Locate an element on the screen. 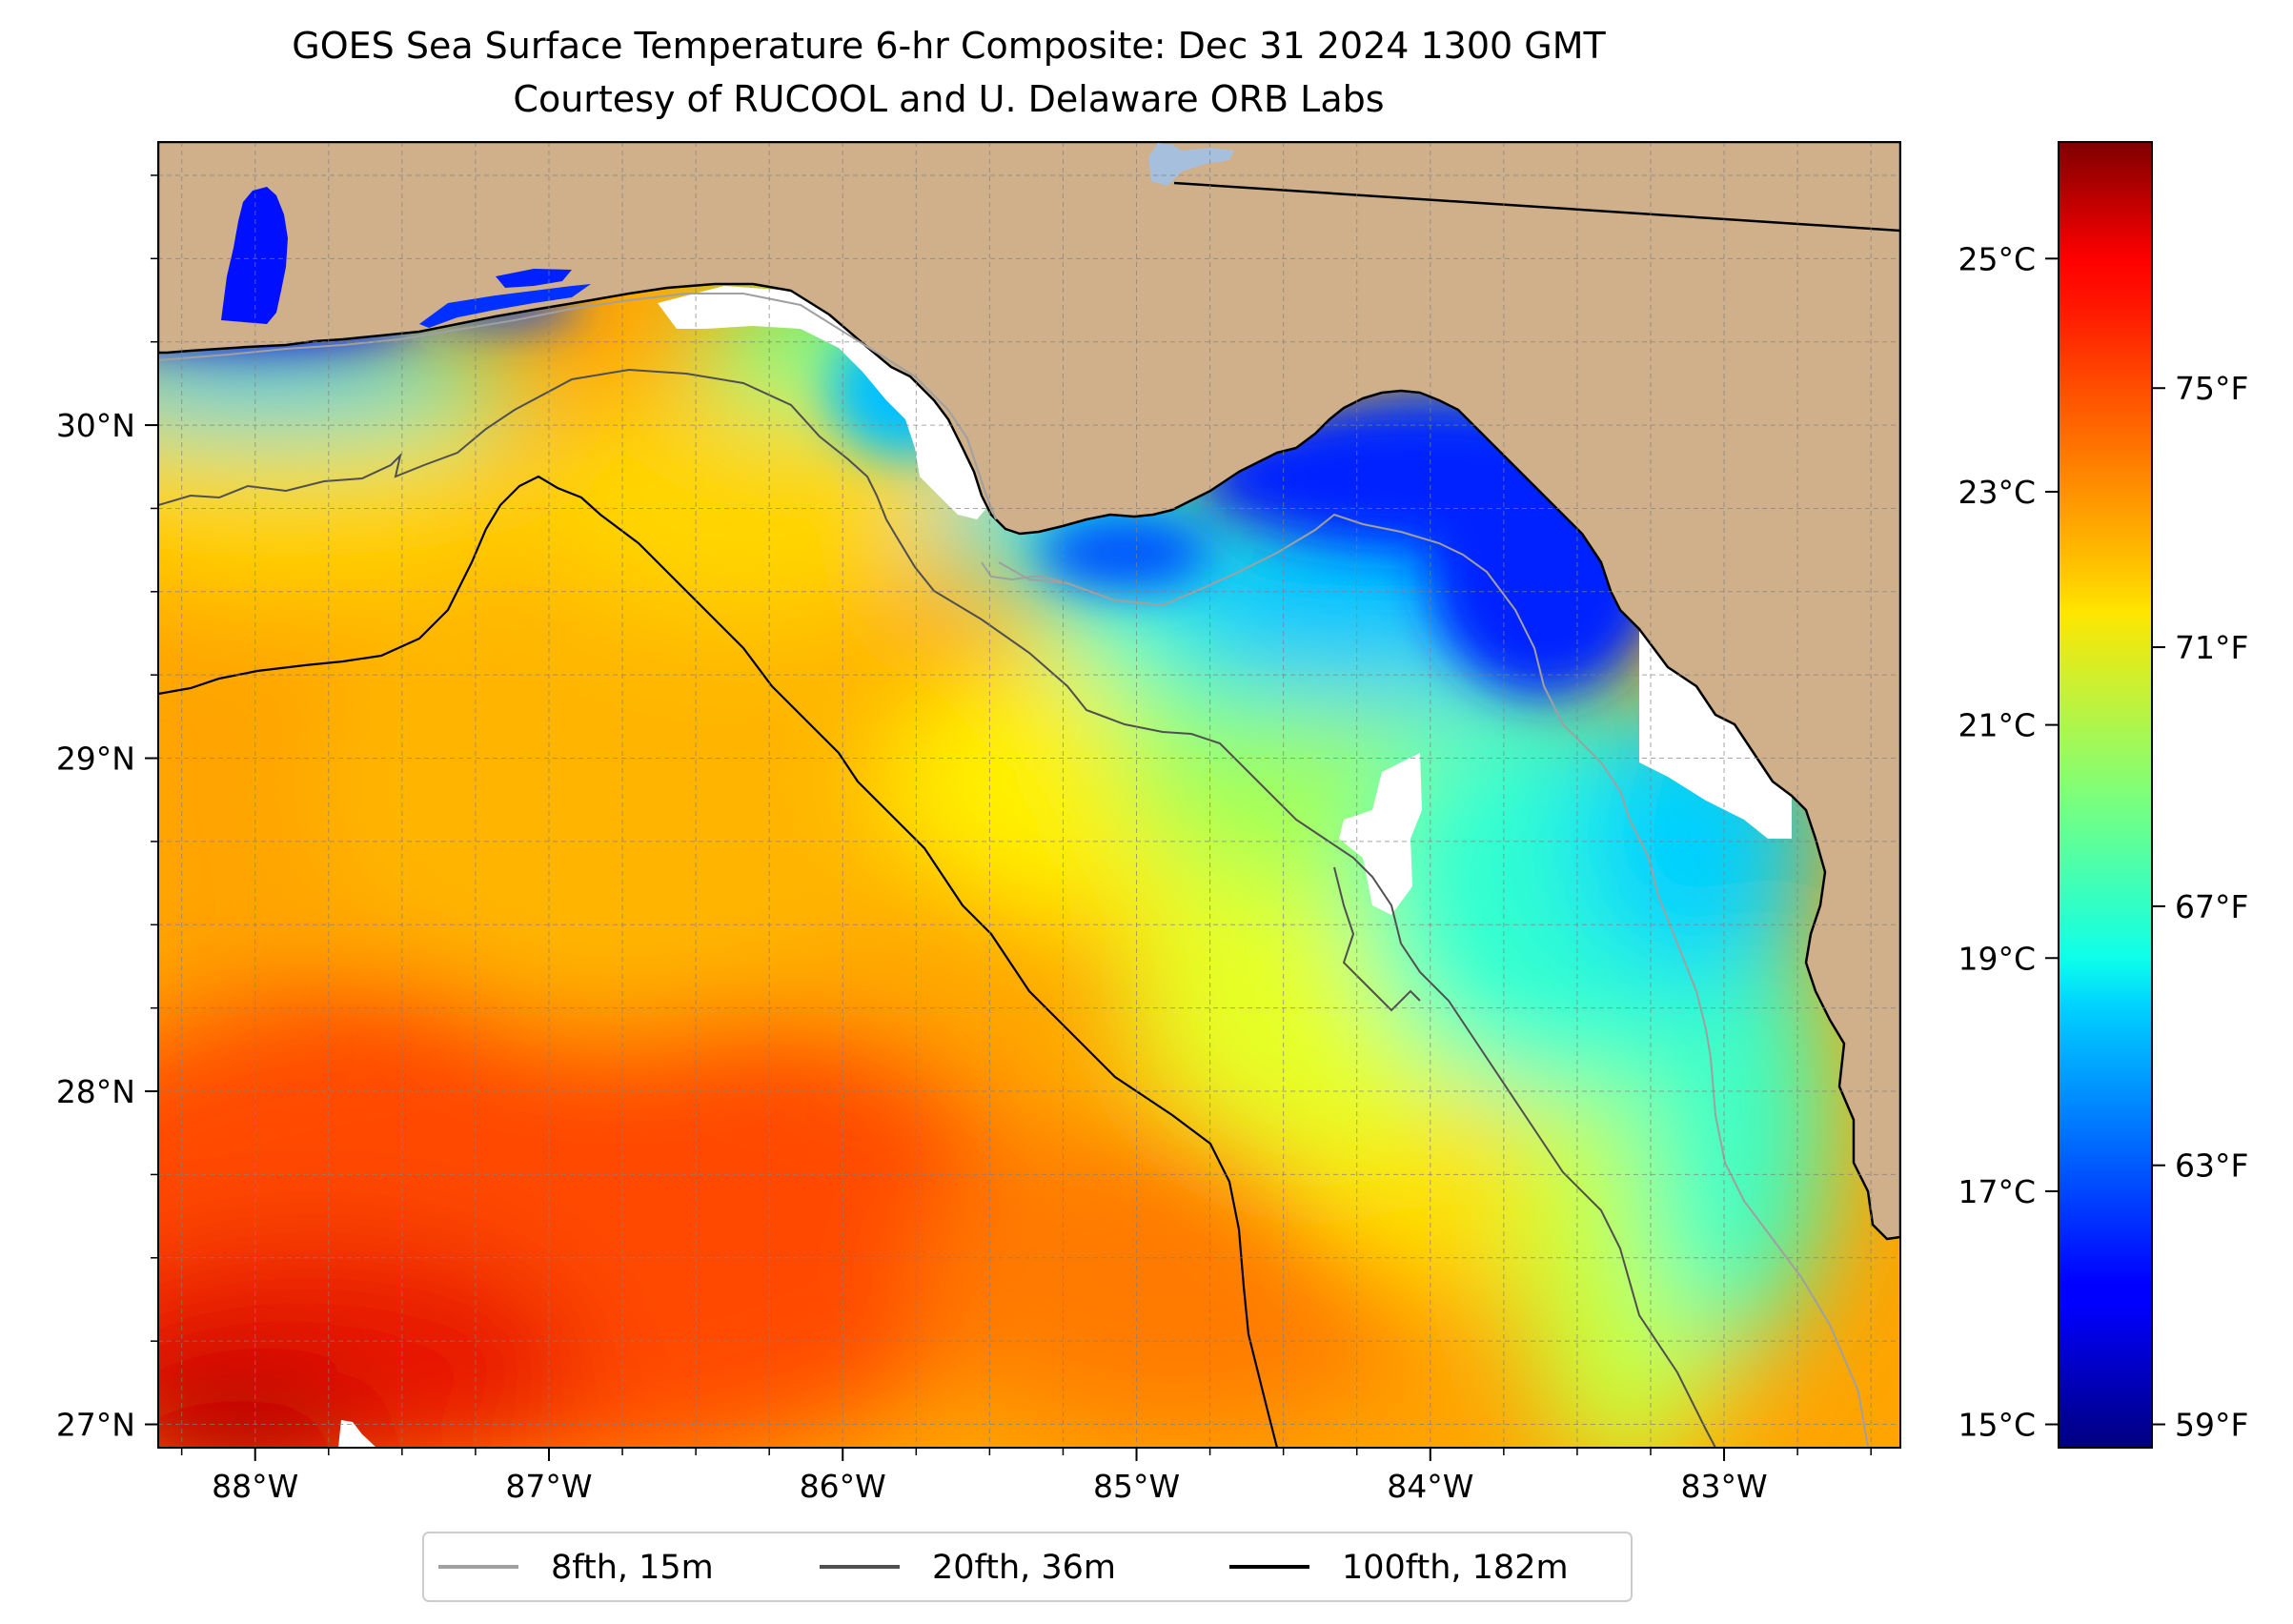 This screenshot has height=1624, width=2293. lat-tick-label: 27°N is located at coordinates (96, 1425).